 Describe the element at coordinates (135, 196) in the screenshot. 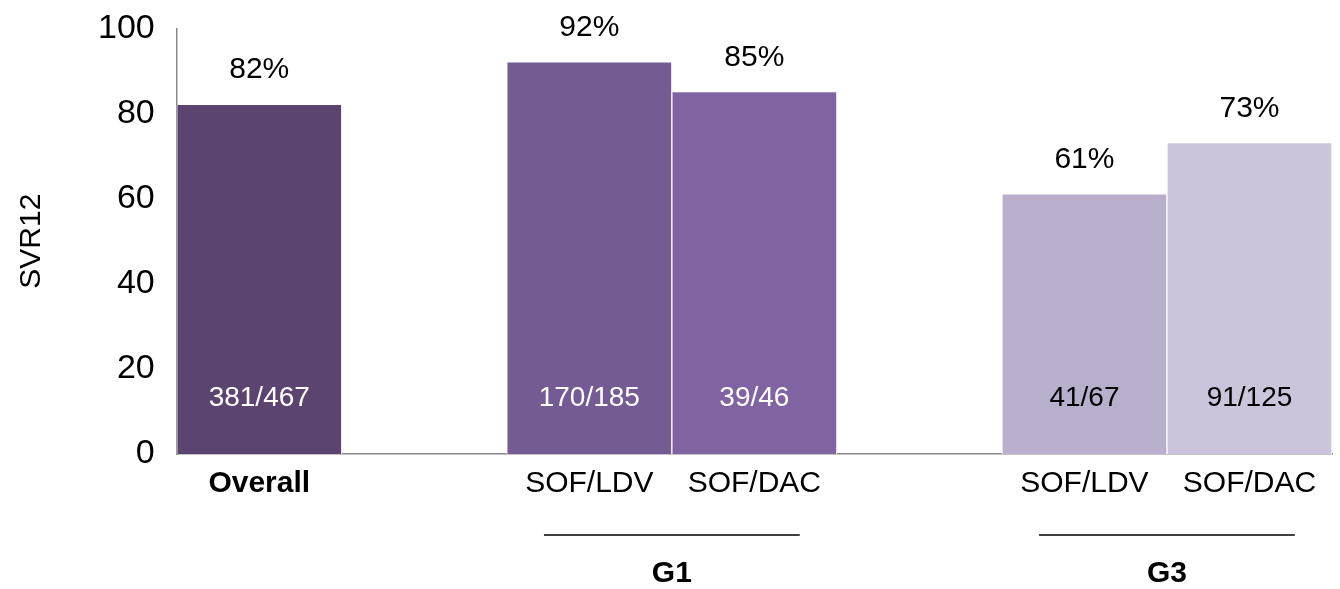

I see `y-tick-label: 60` at that location.